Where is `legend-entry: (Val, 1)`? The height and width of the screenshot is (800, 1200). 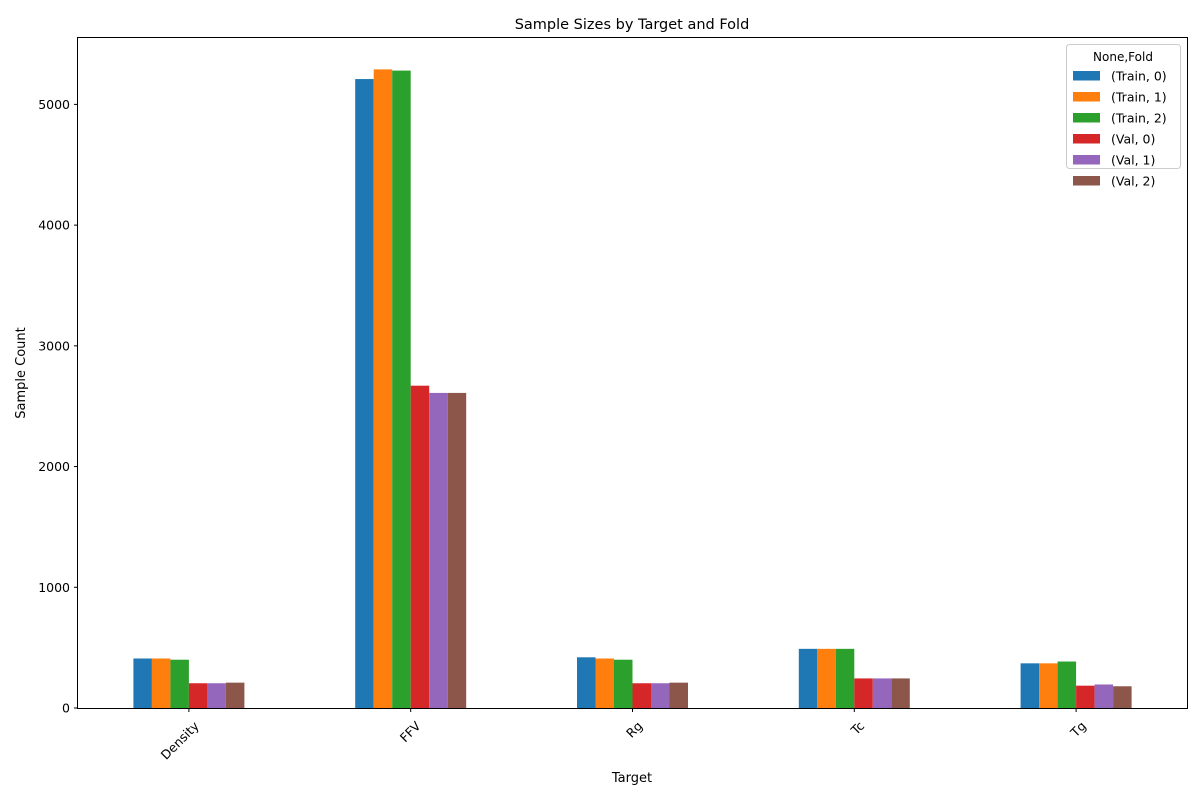 legend-entry: (Val, 1) is located at coordinates (1133, 160).